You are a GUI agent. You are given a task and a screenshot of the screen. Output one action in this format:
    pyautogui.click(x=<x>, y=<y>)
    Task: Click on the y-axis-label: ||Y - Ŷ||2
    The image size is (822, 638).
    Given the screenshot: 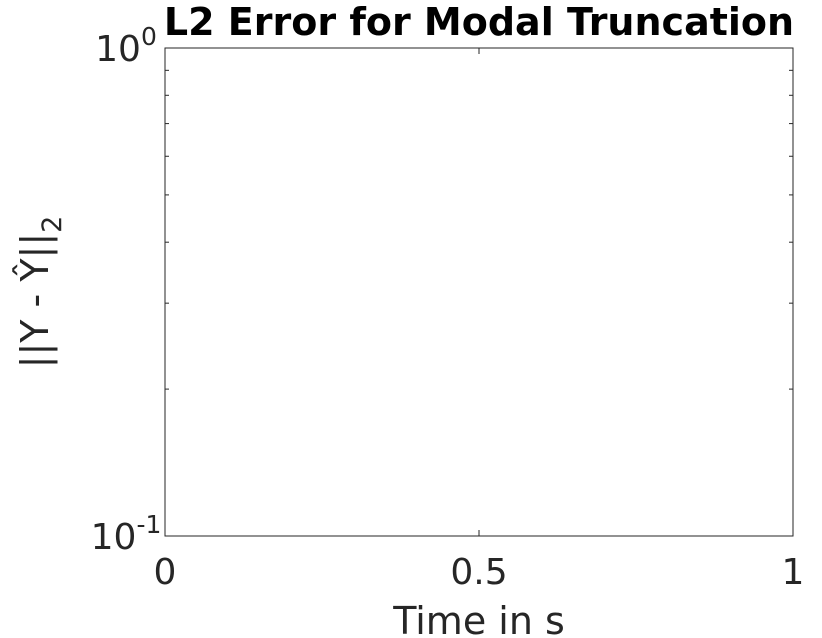 What is the action you would take?
    pyautogui.click(x=40, y=292)
    